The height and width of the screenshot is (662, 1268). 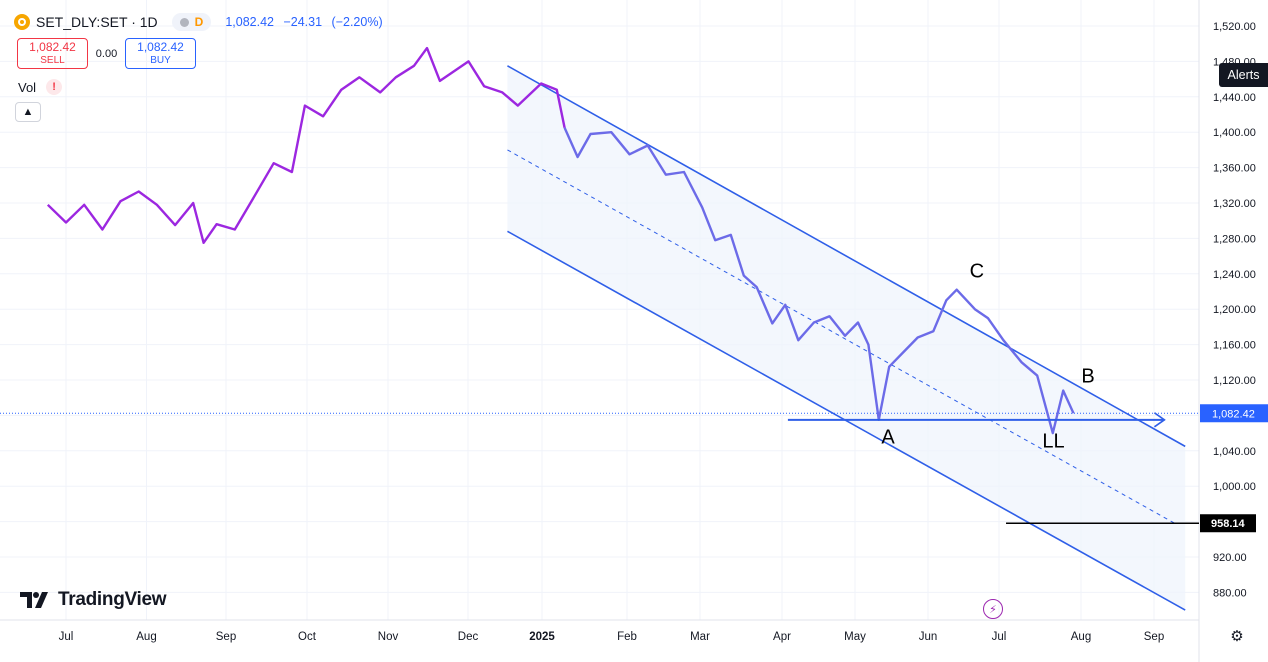 What do you see at coordinates (1243, 75) in the screenshot?
I see `alerts-button: Alerts` at bounding box center [1243, 75].